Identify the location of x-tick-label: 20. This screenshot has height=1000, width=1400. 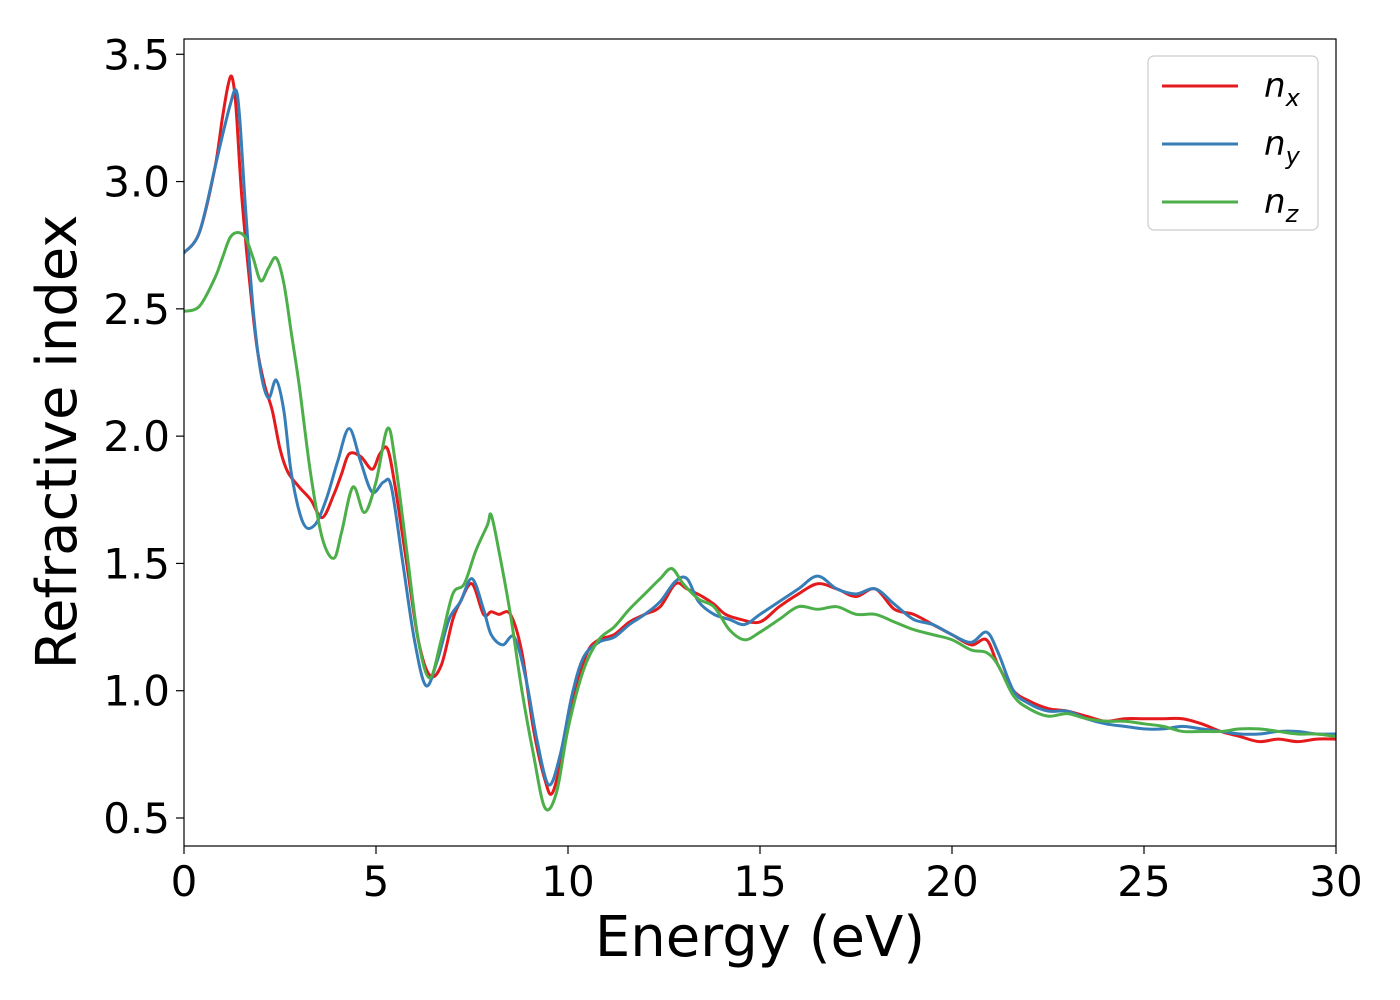
(951, 881).